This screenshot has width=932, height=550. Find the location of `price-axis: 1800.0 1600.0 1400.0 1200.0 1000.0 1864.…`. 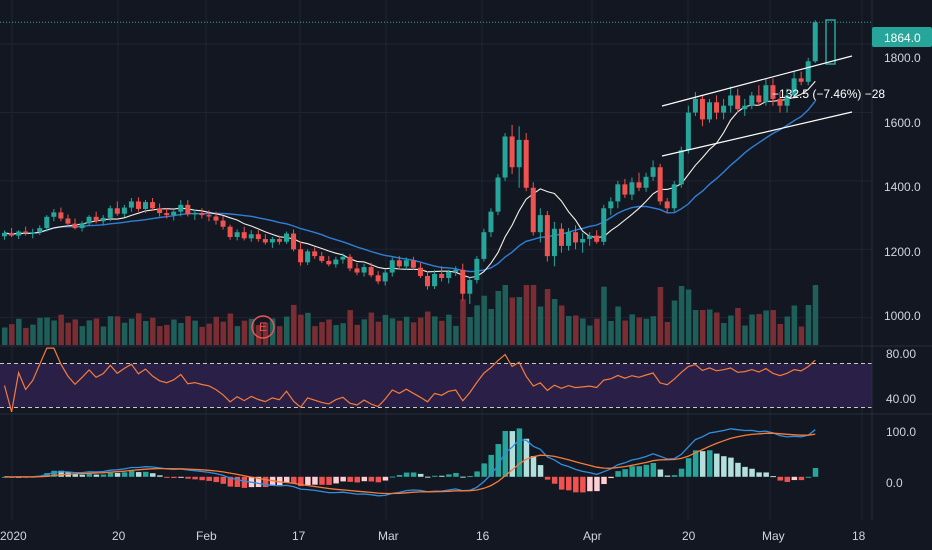

price-axis: 1800.0 1600.0 1400.0 1200.0 1000.0 1864.… is located at coordinates (902, 175).